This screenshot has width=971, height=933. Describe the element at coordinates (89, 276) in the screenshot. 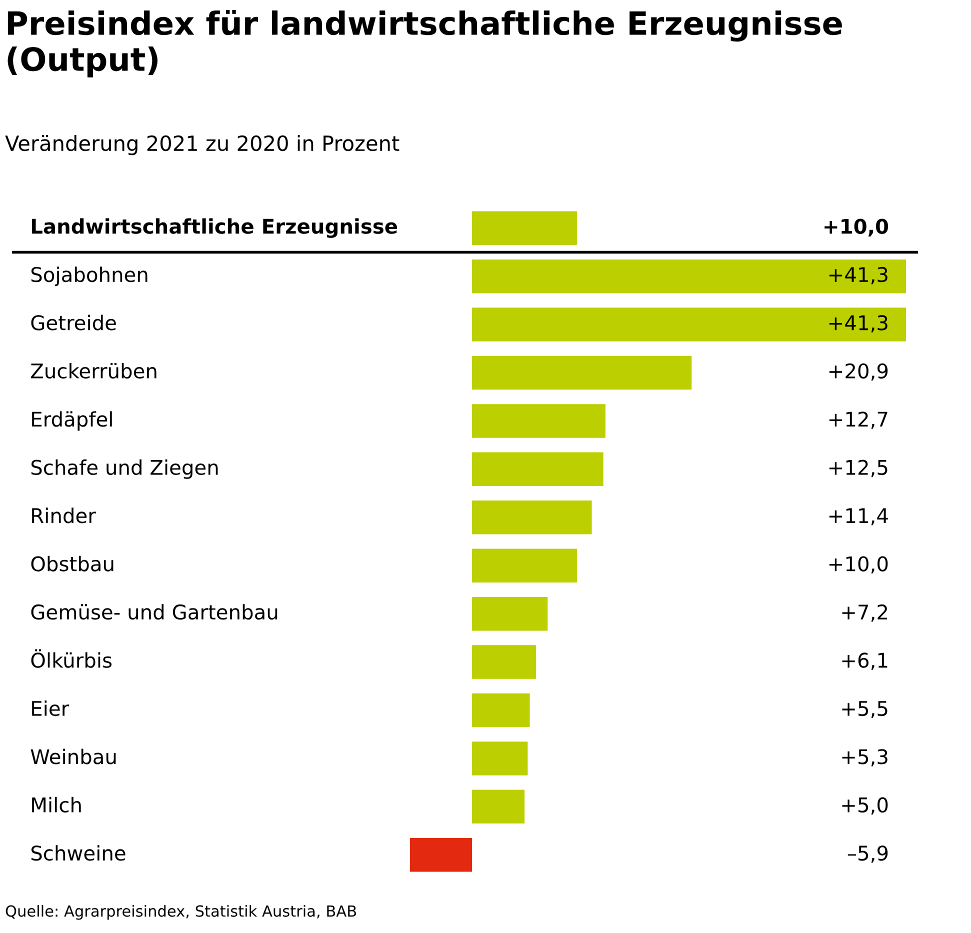

I see `y-tick-label: Sojabohnen` at that location.